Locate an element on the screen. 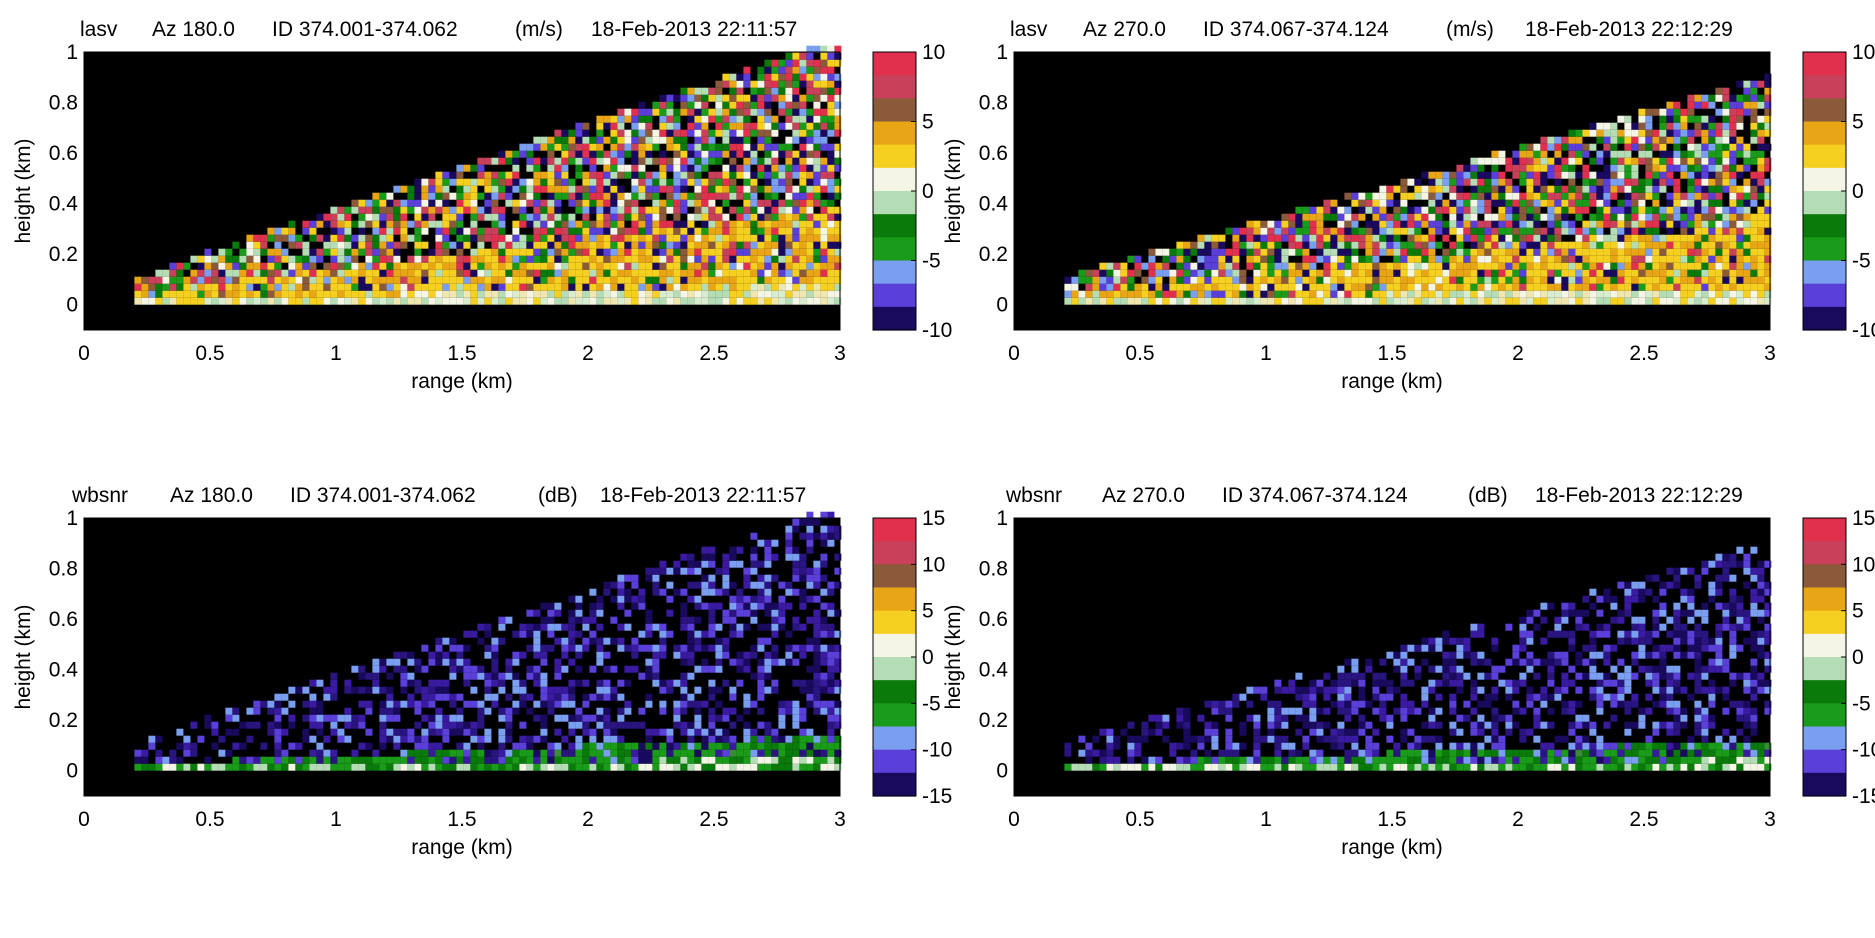 The image size is (1875, 938). chart-title-part: Az 270.0 is located at coordinates (1124, 29).